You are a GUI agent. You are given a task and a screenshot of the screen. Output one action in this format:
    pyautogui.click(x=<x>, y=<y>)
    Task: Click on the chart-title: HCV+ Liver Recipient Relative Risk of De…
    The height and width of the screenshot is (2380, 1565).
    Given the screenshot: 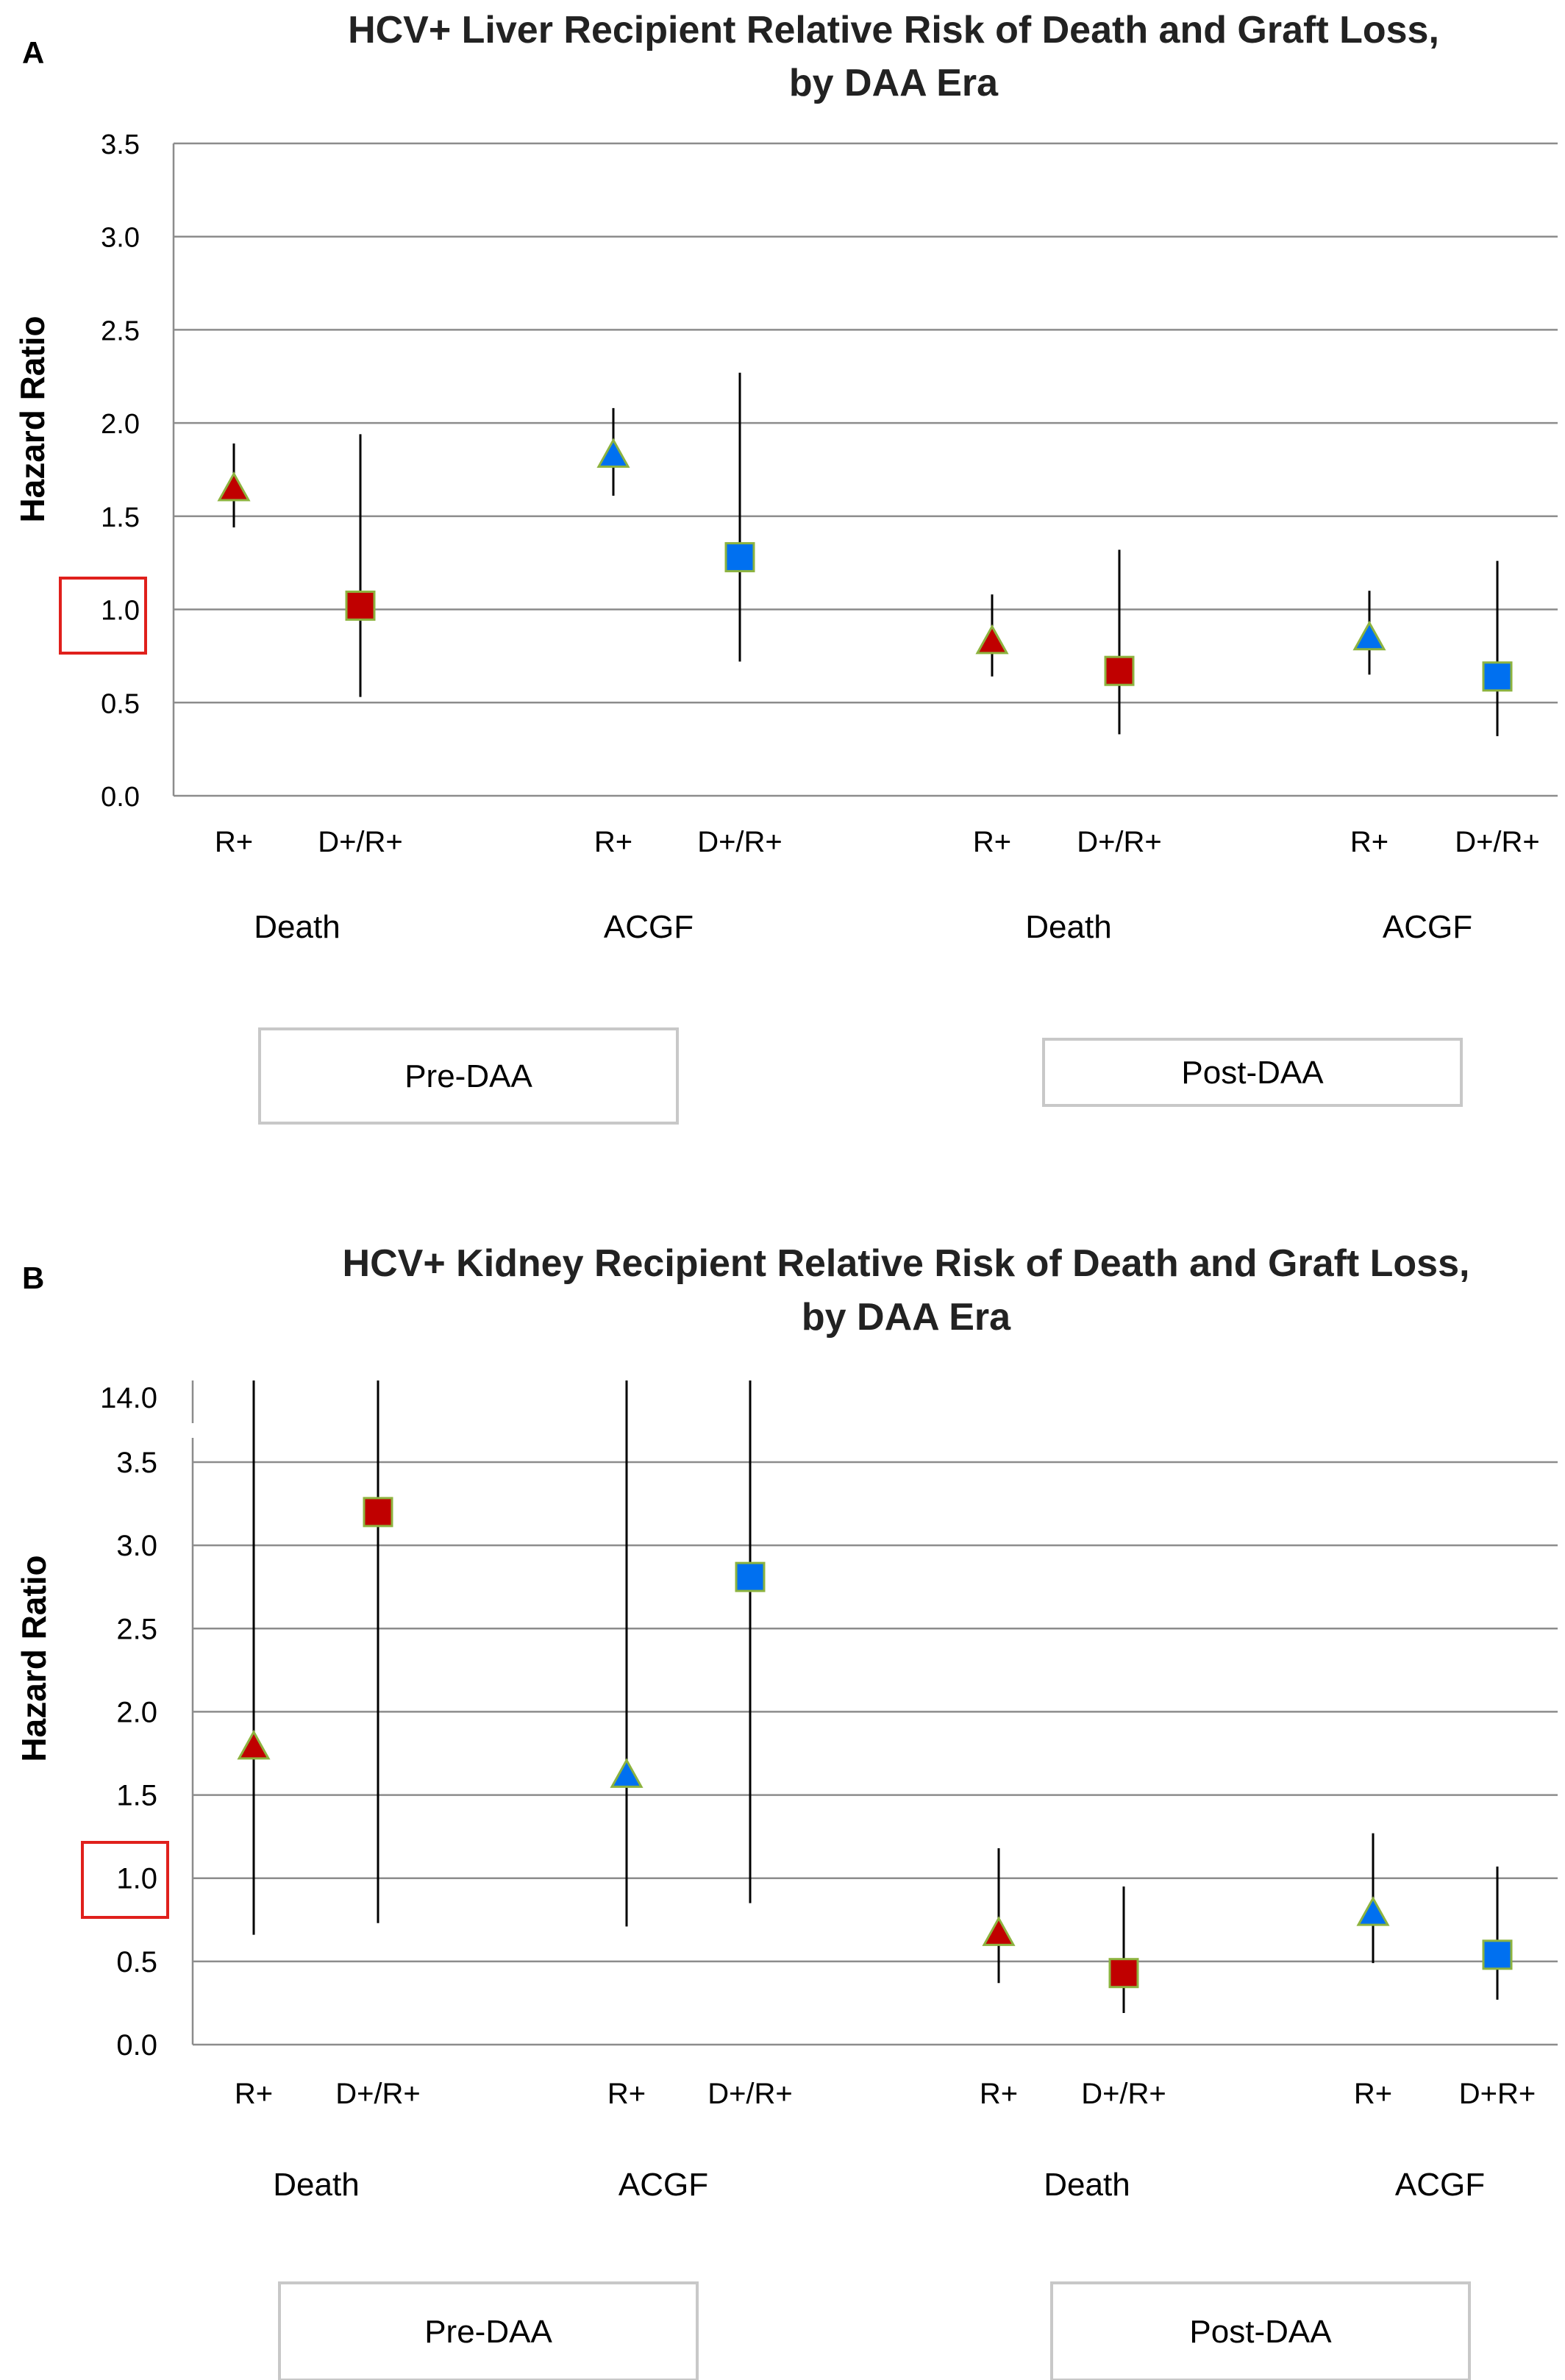 What is the action you would take?
    pyautogui.click(x=893, y=30)
    